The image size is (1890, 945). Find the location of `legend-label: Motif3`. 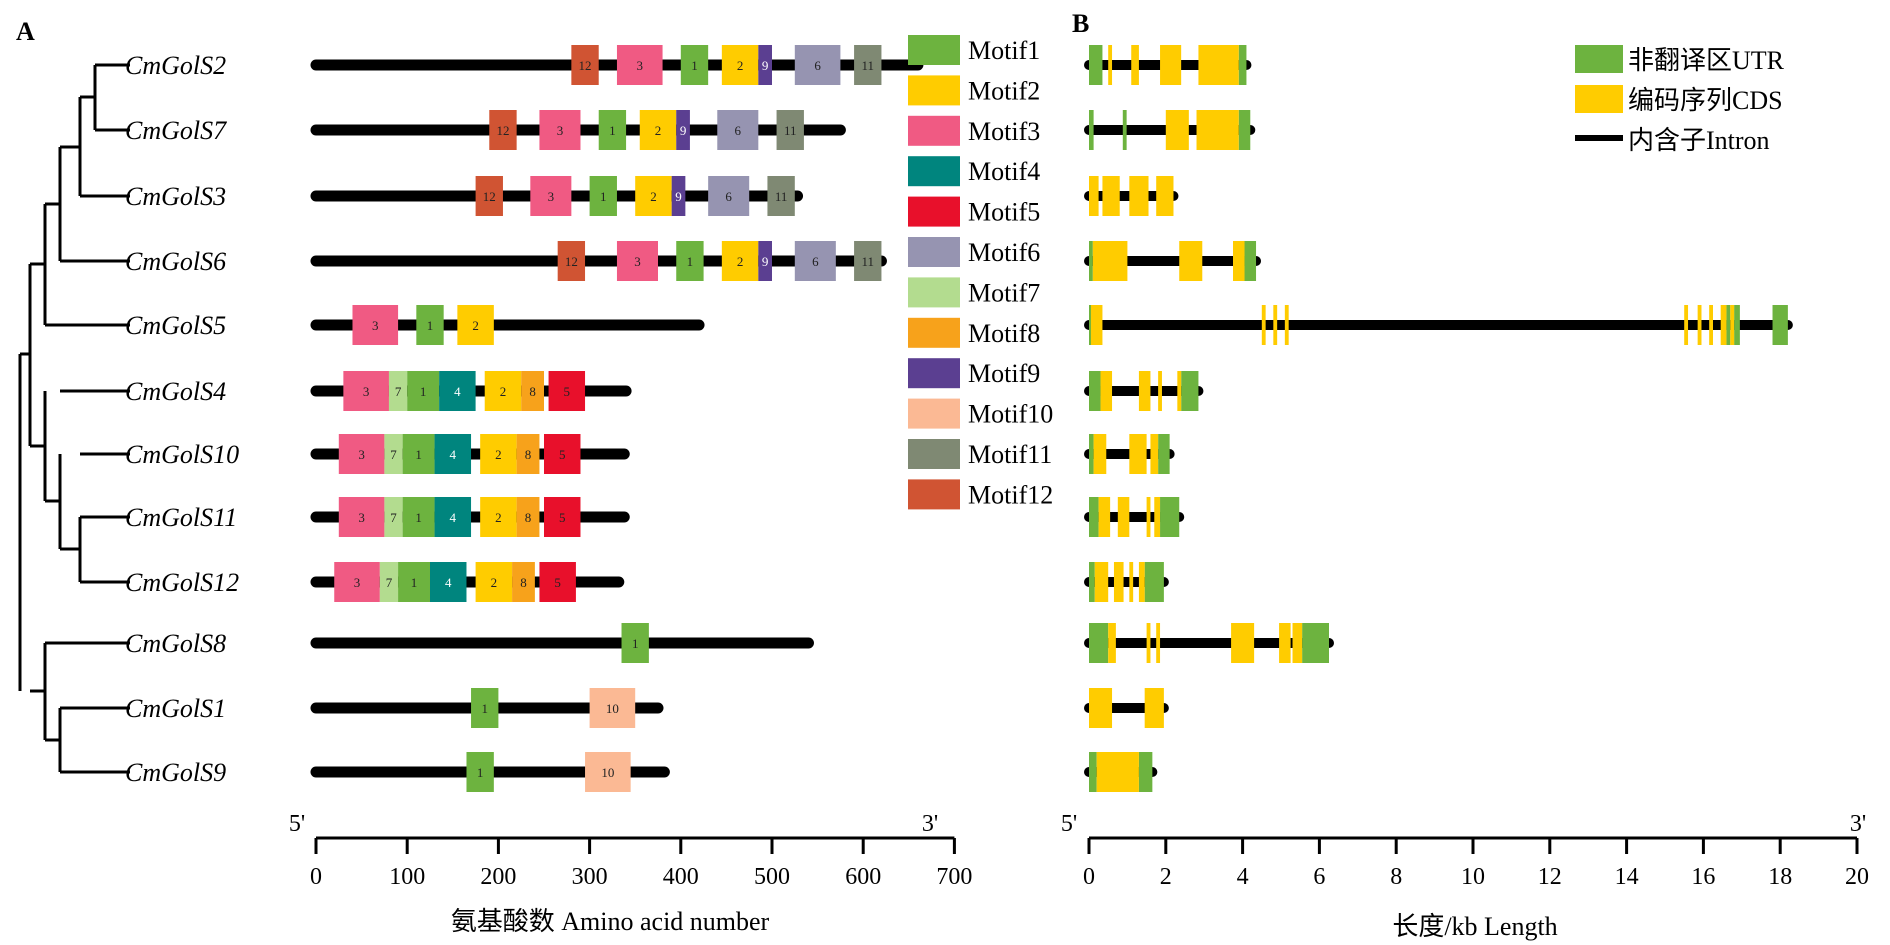

legend-label: Motif3 is located at coordinates (1004, 131).